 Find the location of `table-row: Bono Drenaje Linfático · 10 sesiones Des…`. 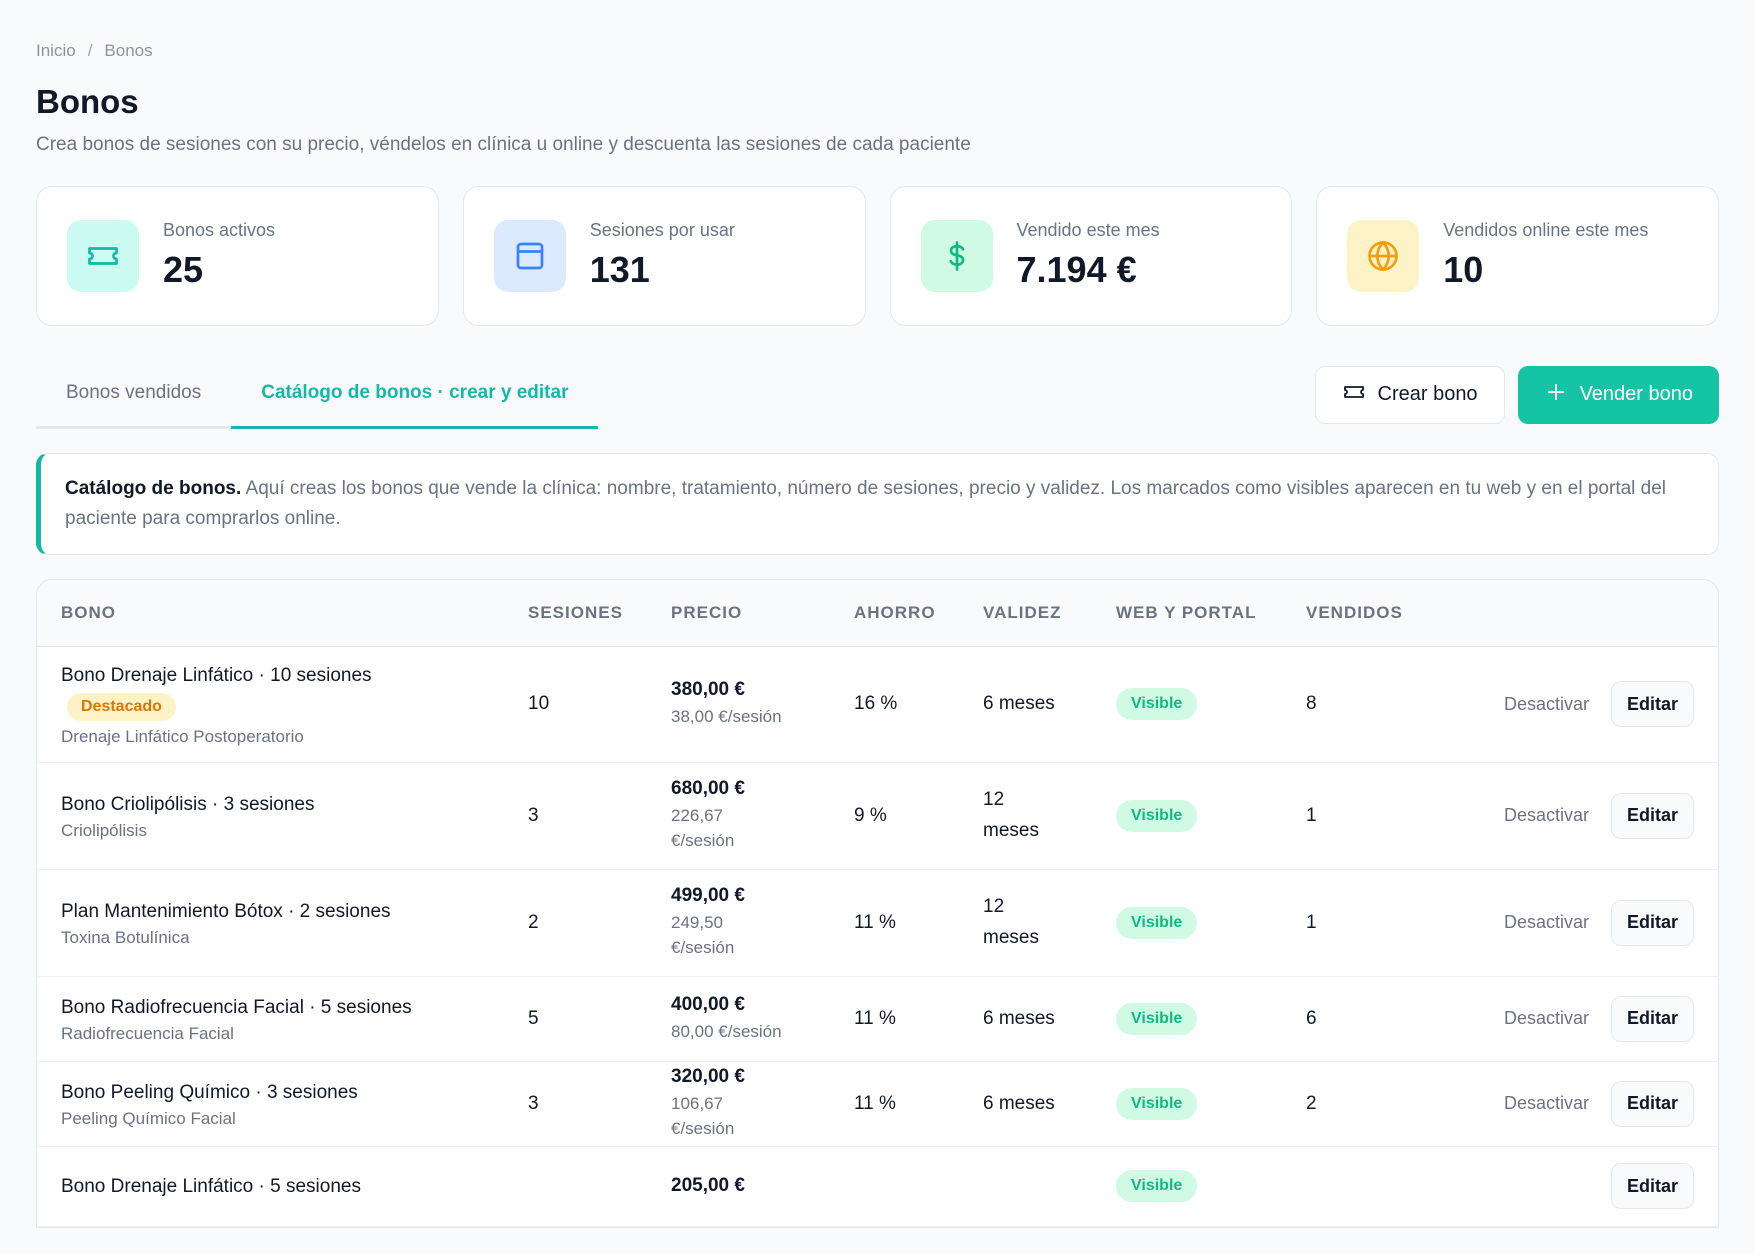

table-row: Bono Drenaje Linfático · 10 sesiones Des… is located at coordinates (877, 704).